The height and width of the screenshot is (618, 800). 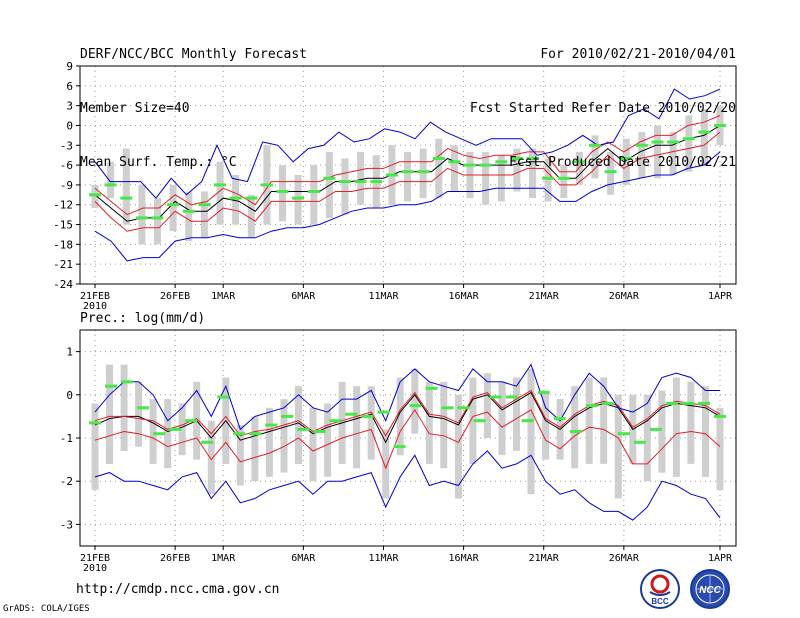 I want to click on y-tick-label: 1, so click(x=69, y=352).